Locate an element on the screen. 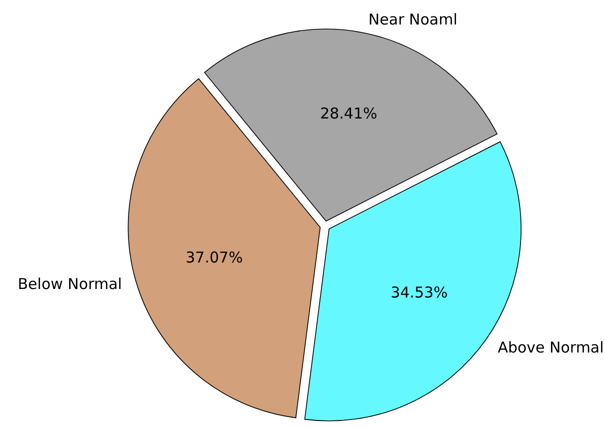 The image size is (605, 427). data-label: 28.41% is located at coordinates (349, 113).